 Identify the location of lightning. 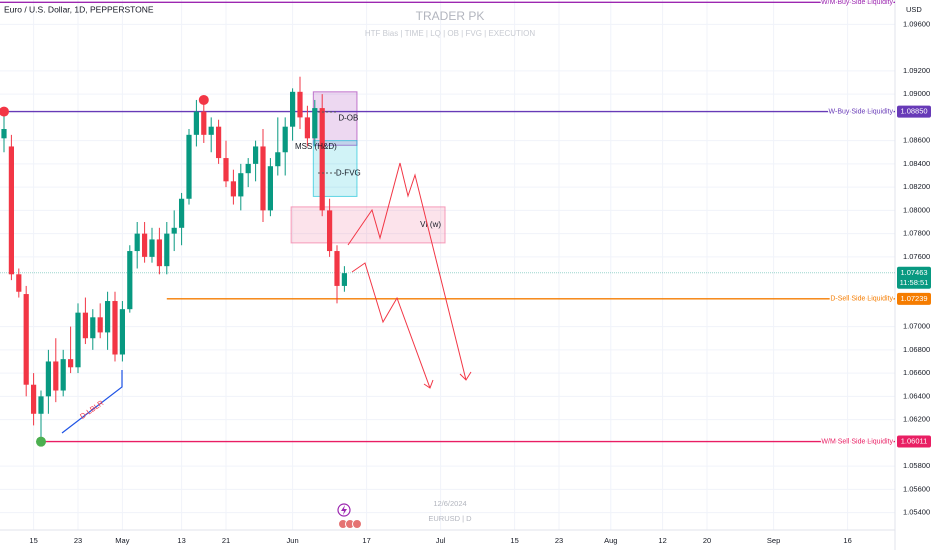
(344, 510).